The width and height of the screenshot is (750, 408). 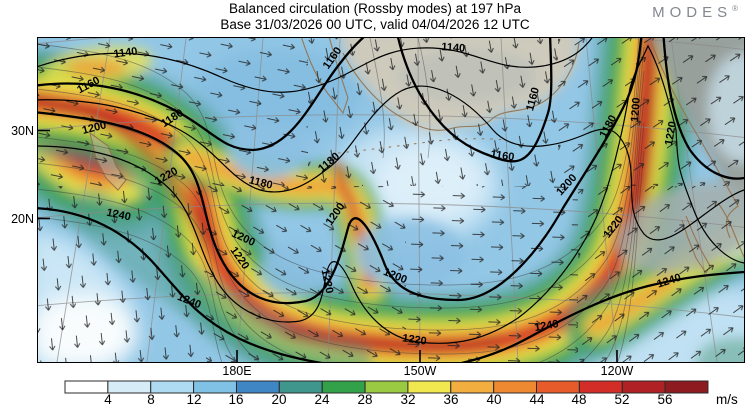 What do you see at coordinates (151, 399) in the screenshot?
I see `colorbar-tick: 8` at bounding box center [151, 399].